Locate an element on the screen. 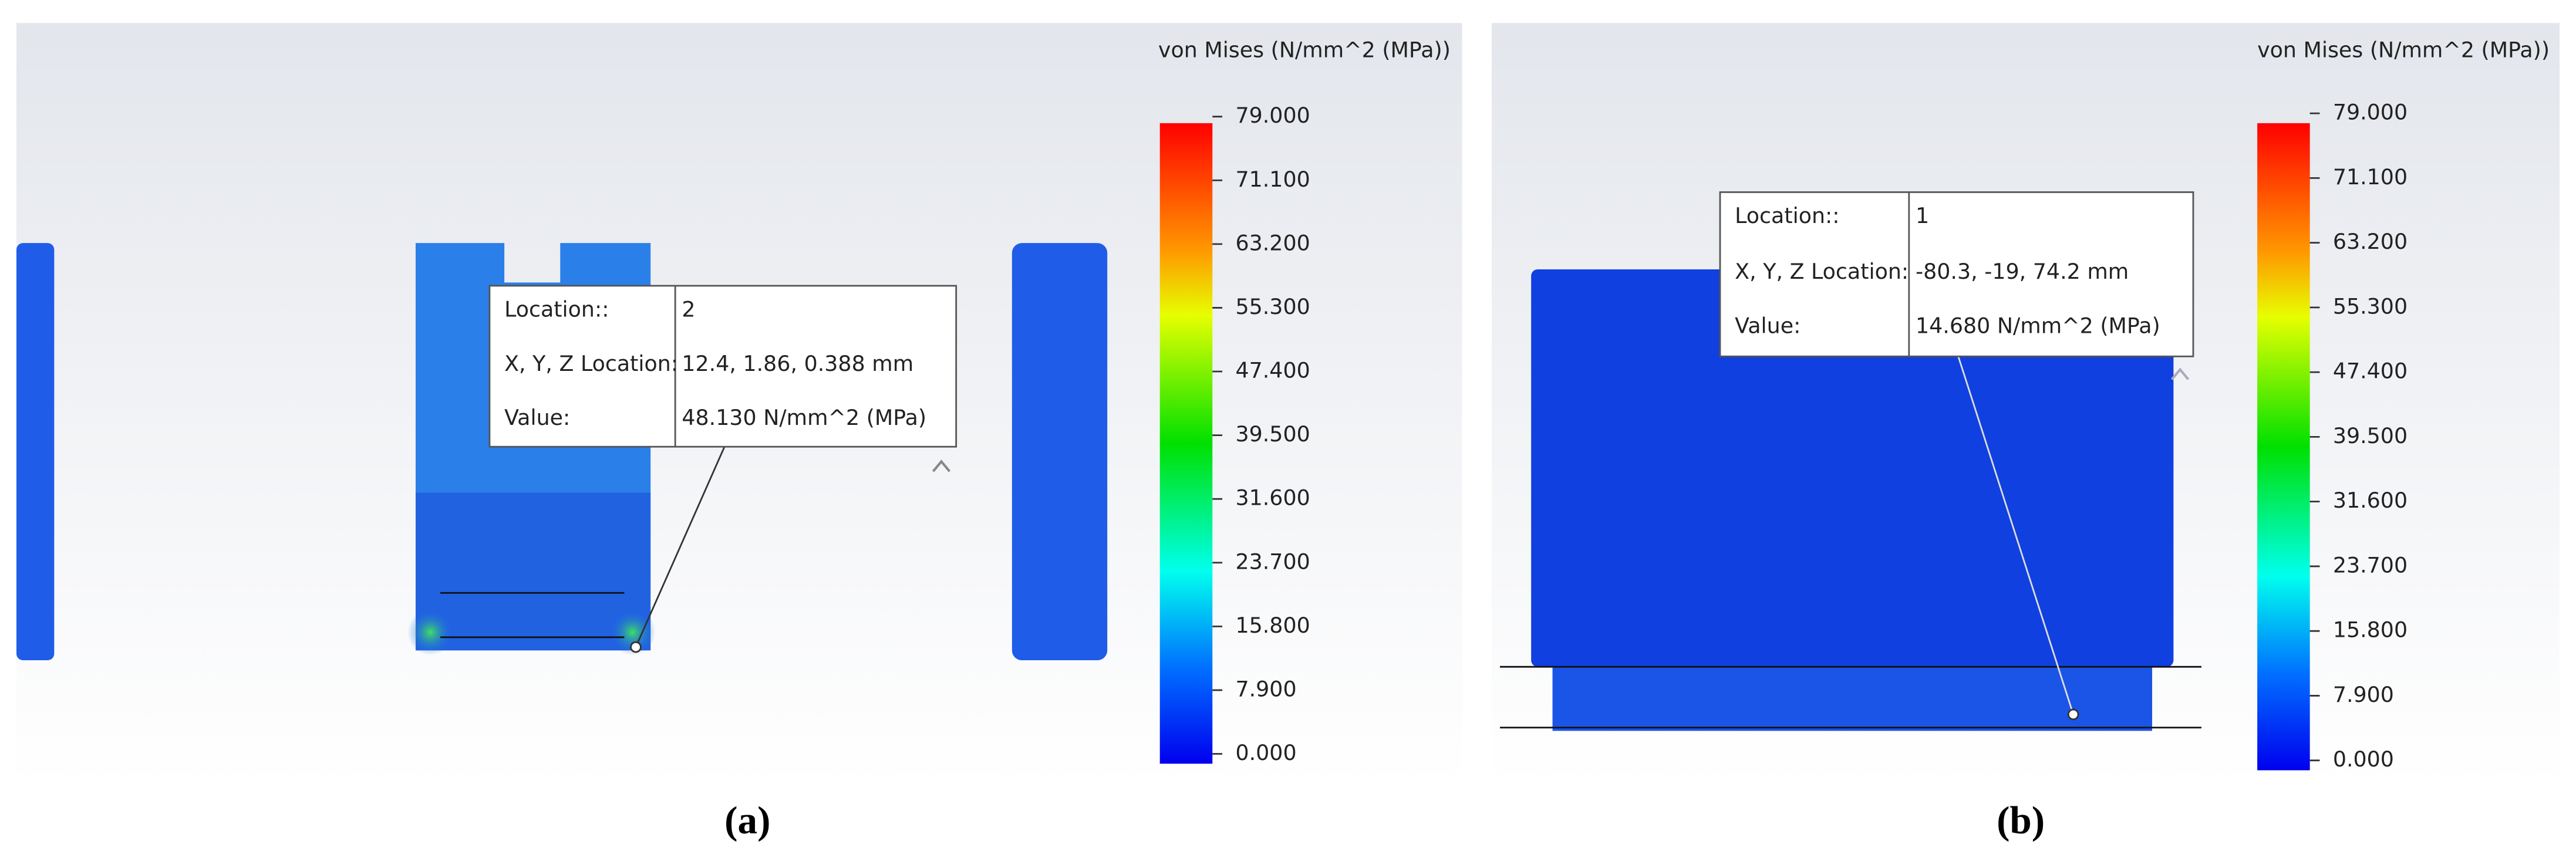  probe-value: 48.130 N/mm^2 (MPa) is located at coordinates (804, 418).